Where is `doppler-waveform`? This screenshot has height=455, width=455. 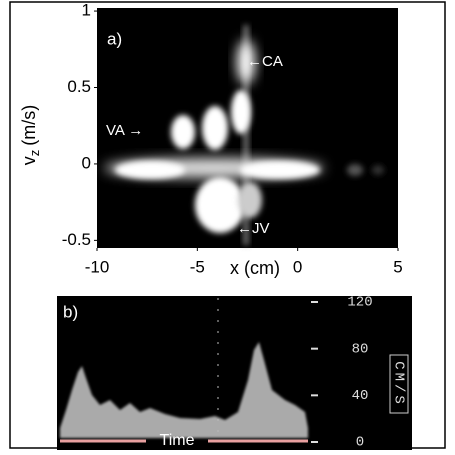 doppler-waveform is located at coordinates (184, 390).